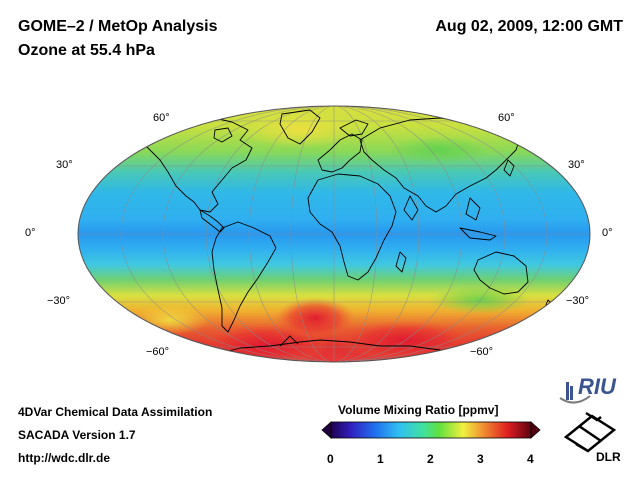 The image size is (640, 480). I want to click on website-link: http://wdc.dlr.de, so click(64, 458).